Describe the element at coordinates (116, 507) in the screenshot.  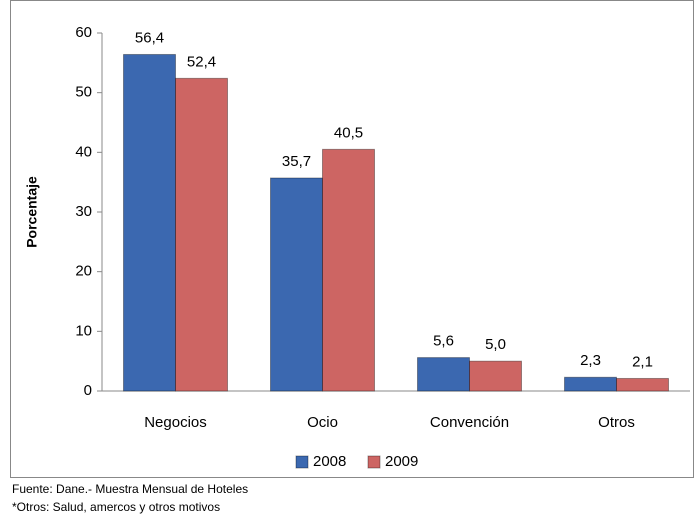
I see `footnote: *Otros: Salud, amercos y otros motivos` at that location.